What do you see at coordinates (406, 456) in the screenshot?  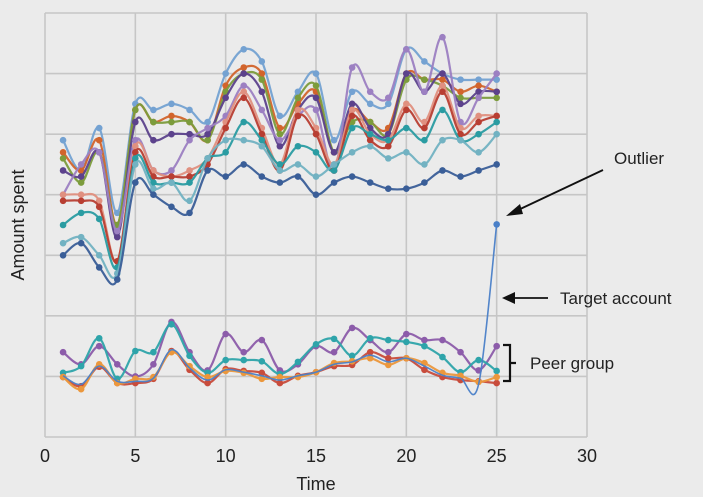 I see `x-tick-label: 20` at bounding box center [406, 456].